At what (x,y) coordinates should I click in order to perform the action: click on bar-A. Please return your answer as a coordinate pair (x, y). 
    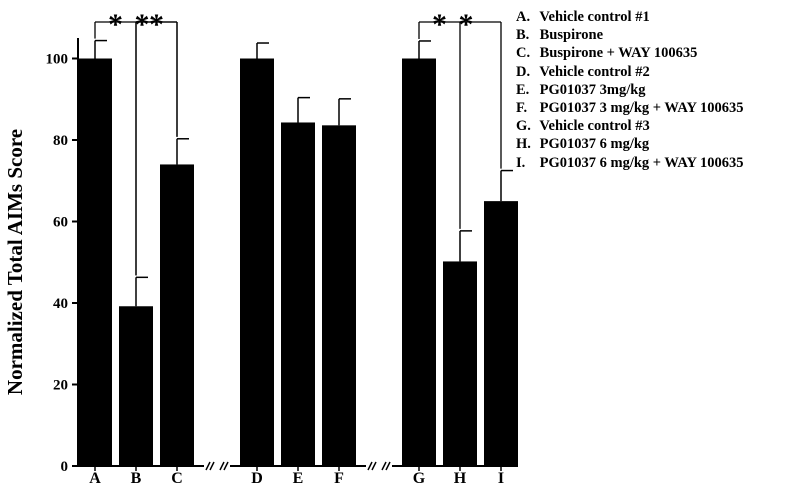
    Looking at the image, I should click on (95, 262).